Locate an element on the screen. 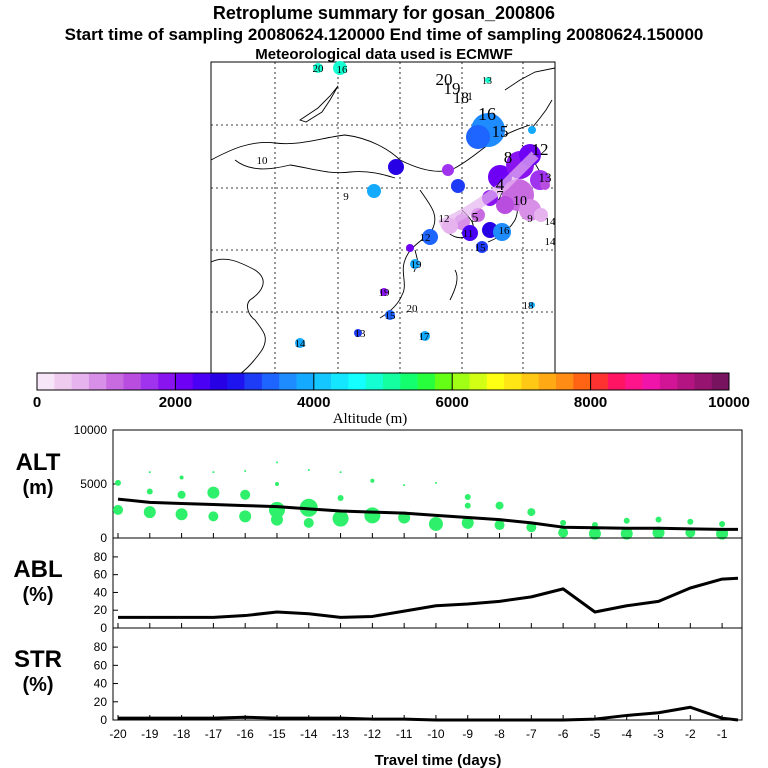 Image resolution: width=768 pixels, height=768 pixels. map-day-label: 13 is located at coordinates (487, 81).